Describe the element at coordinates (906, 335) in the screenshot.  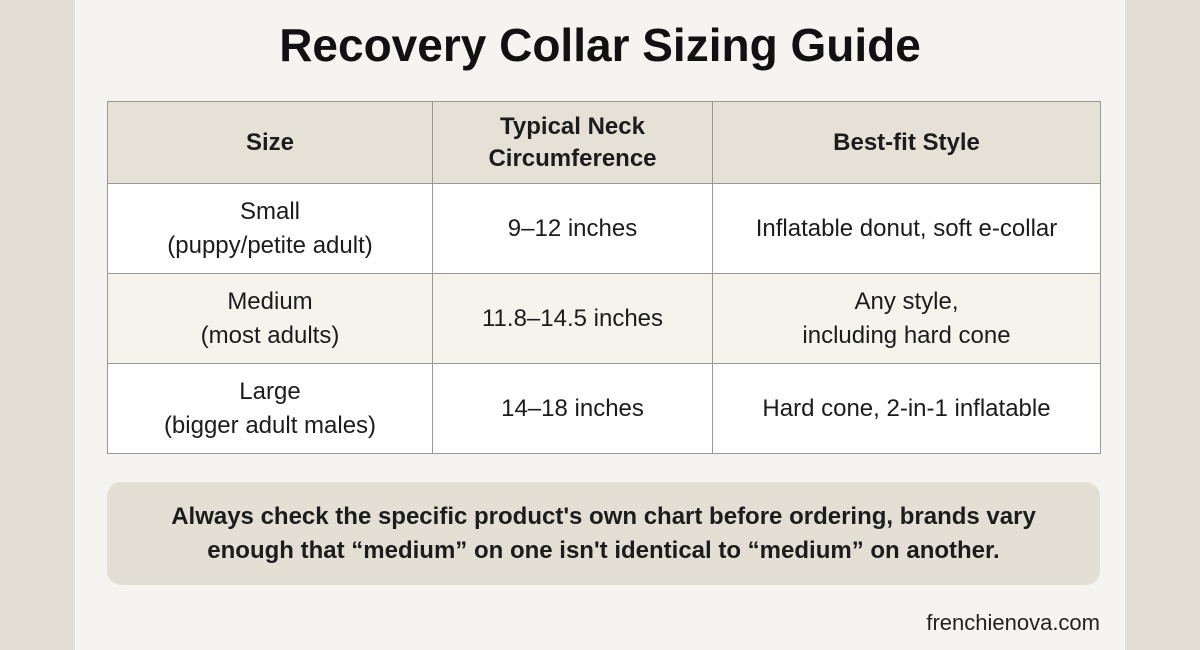
I see `cell-line: including hard cone` at that location.